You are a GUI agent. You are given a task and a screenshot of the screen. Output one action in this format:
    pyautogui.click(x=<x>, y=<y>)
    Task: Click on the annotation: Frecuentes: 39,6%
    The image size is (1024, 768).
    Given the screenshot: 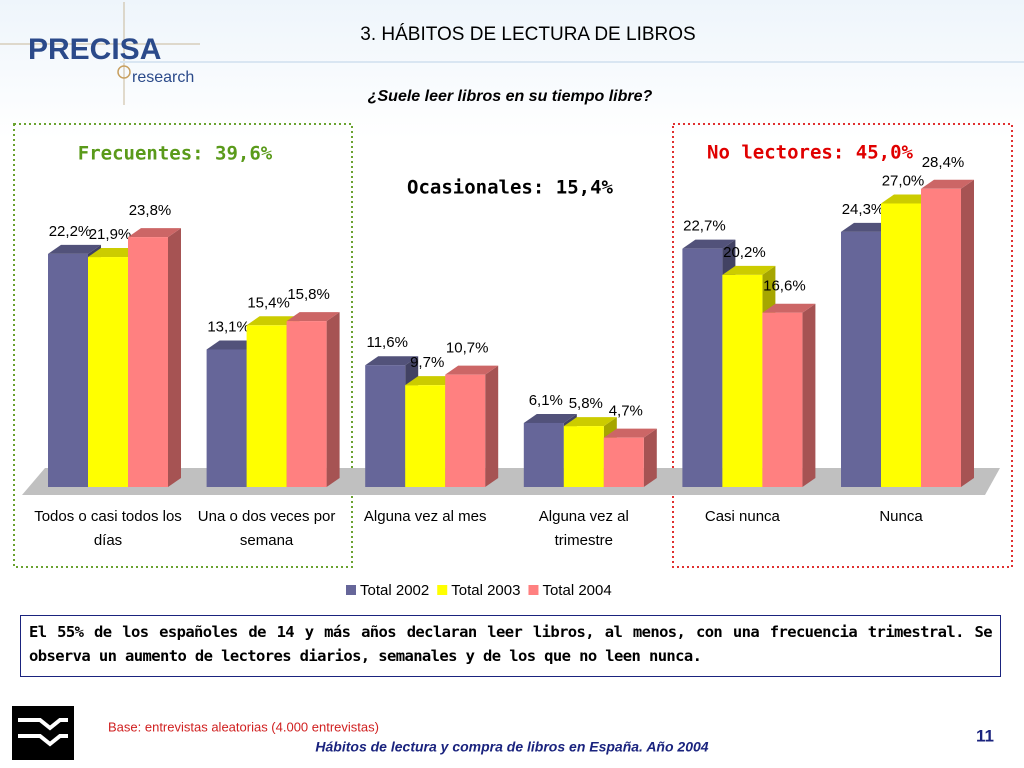 What is the action you would take?
    pyautogui.click(x=175, y=154)
    